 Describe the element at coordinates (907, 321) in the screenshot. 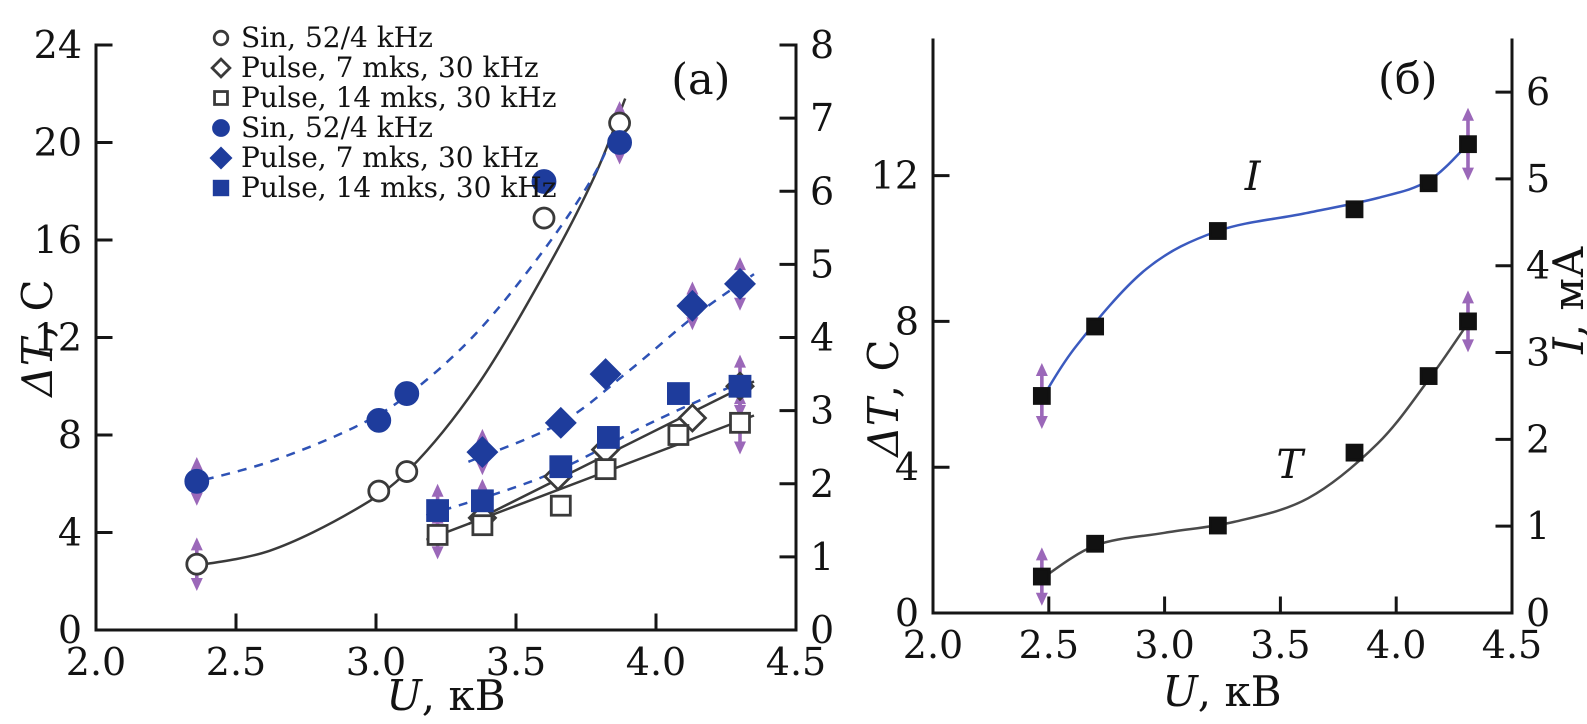

I see `y-left-tick-label: 8` at that location.